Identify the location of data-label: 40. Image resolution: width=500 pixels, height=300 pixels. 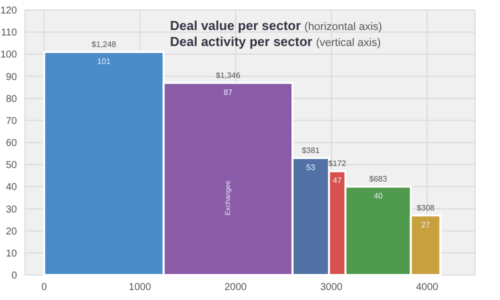
(379, 196).